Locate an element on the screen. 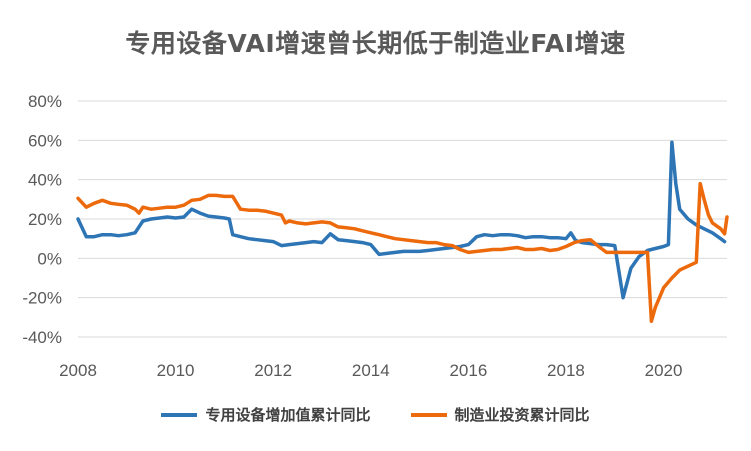 This screenshot has height=451, width=751. legend-swatch-orange is located at coordinates (428, 414).